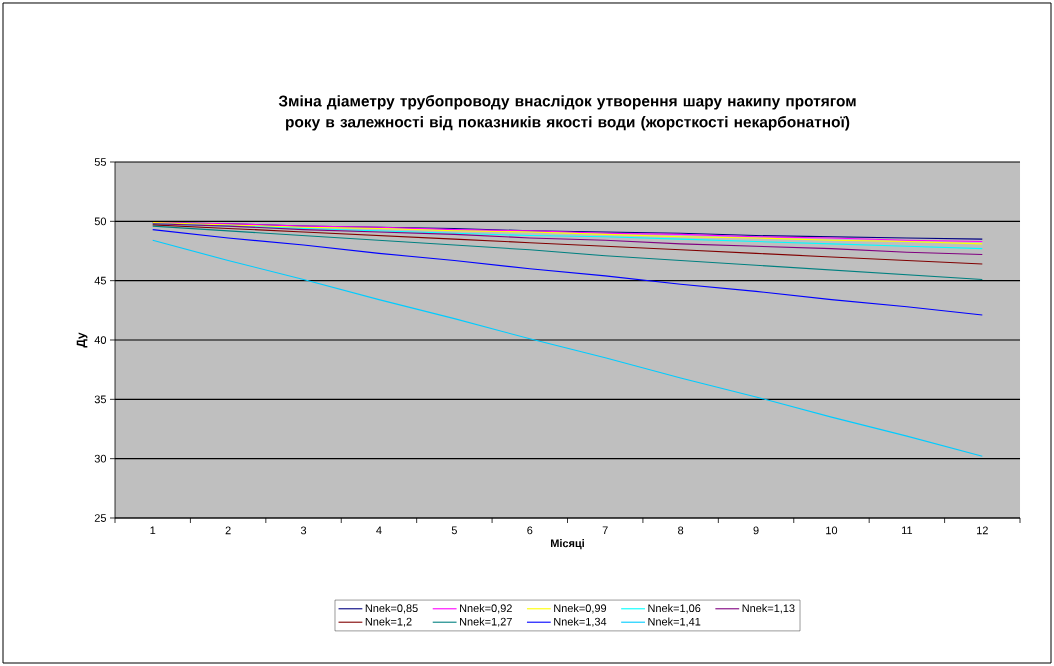 This screenshot has height=666, width=1054. What do you see at coordinates (756, 530) in the screenshot?
I see `x-tick-label: 9` at bounding box center [756, 530].